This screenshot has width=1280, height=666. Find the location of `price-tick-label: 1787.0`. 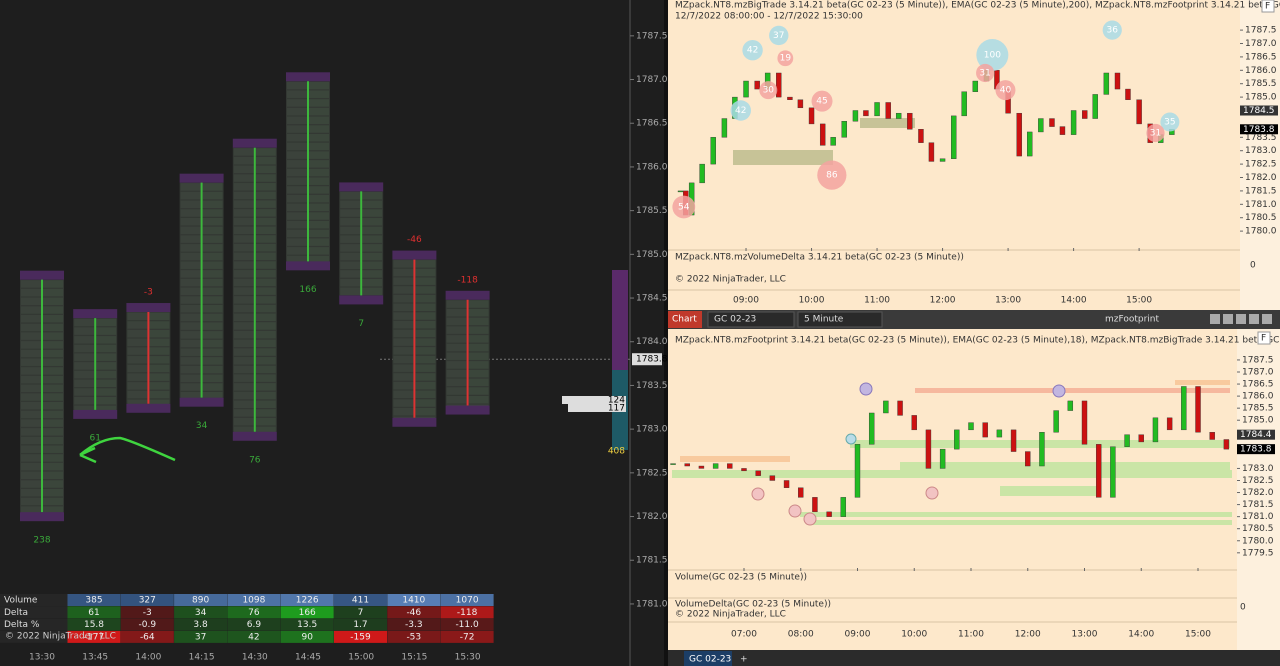

price-tick-label: 1787.0 is located at coordinates (1258, 373).